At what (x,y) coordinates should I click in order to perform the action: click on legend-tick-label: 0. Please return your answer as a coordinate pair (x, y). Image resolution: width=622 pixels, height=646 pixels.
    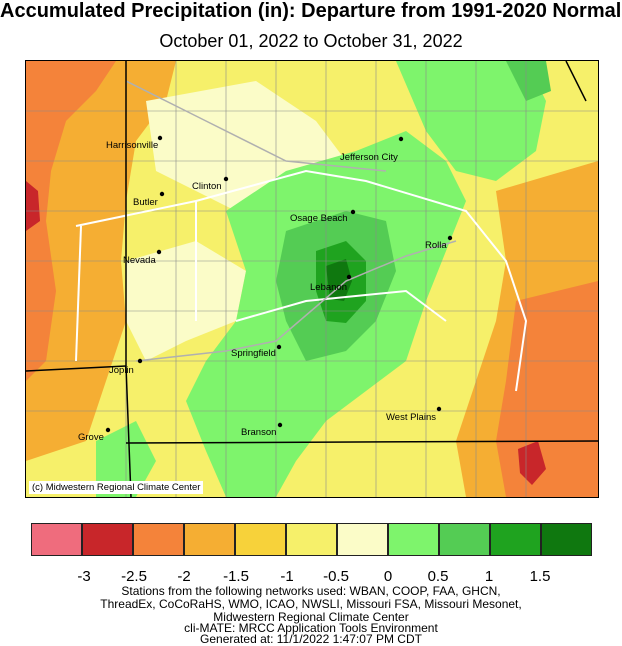
    Looking at the image, I should click on (388, 576).